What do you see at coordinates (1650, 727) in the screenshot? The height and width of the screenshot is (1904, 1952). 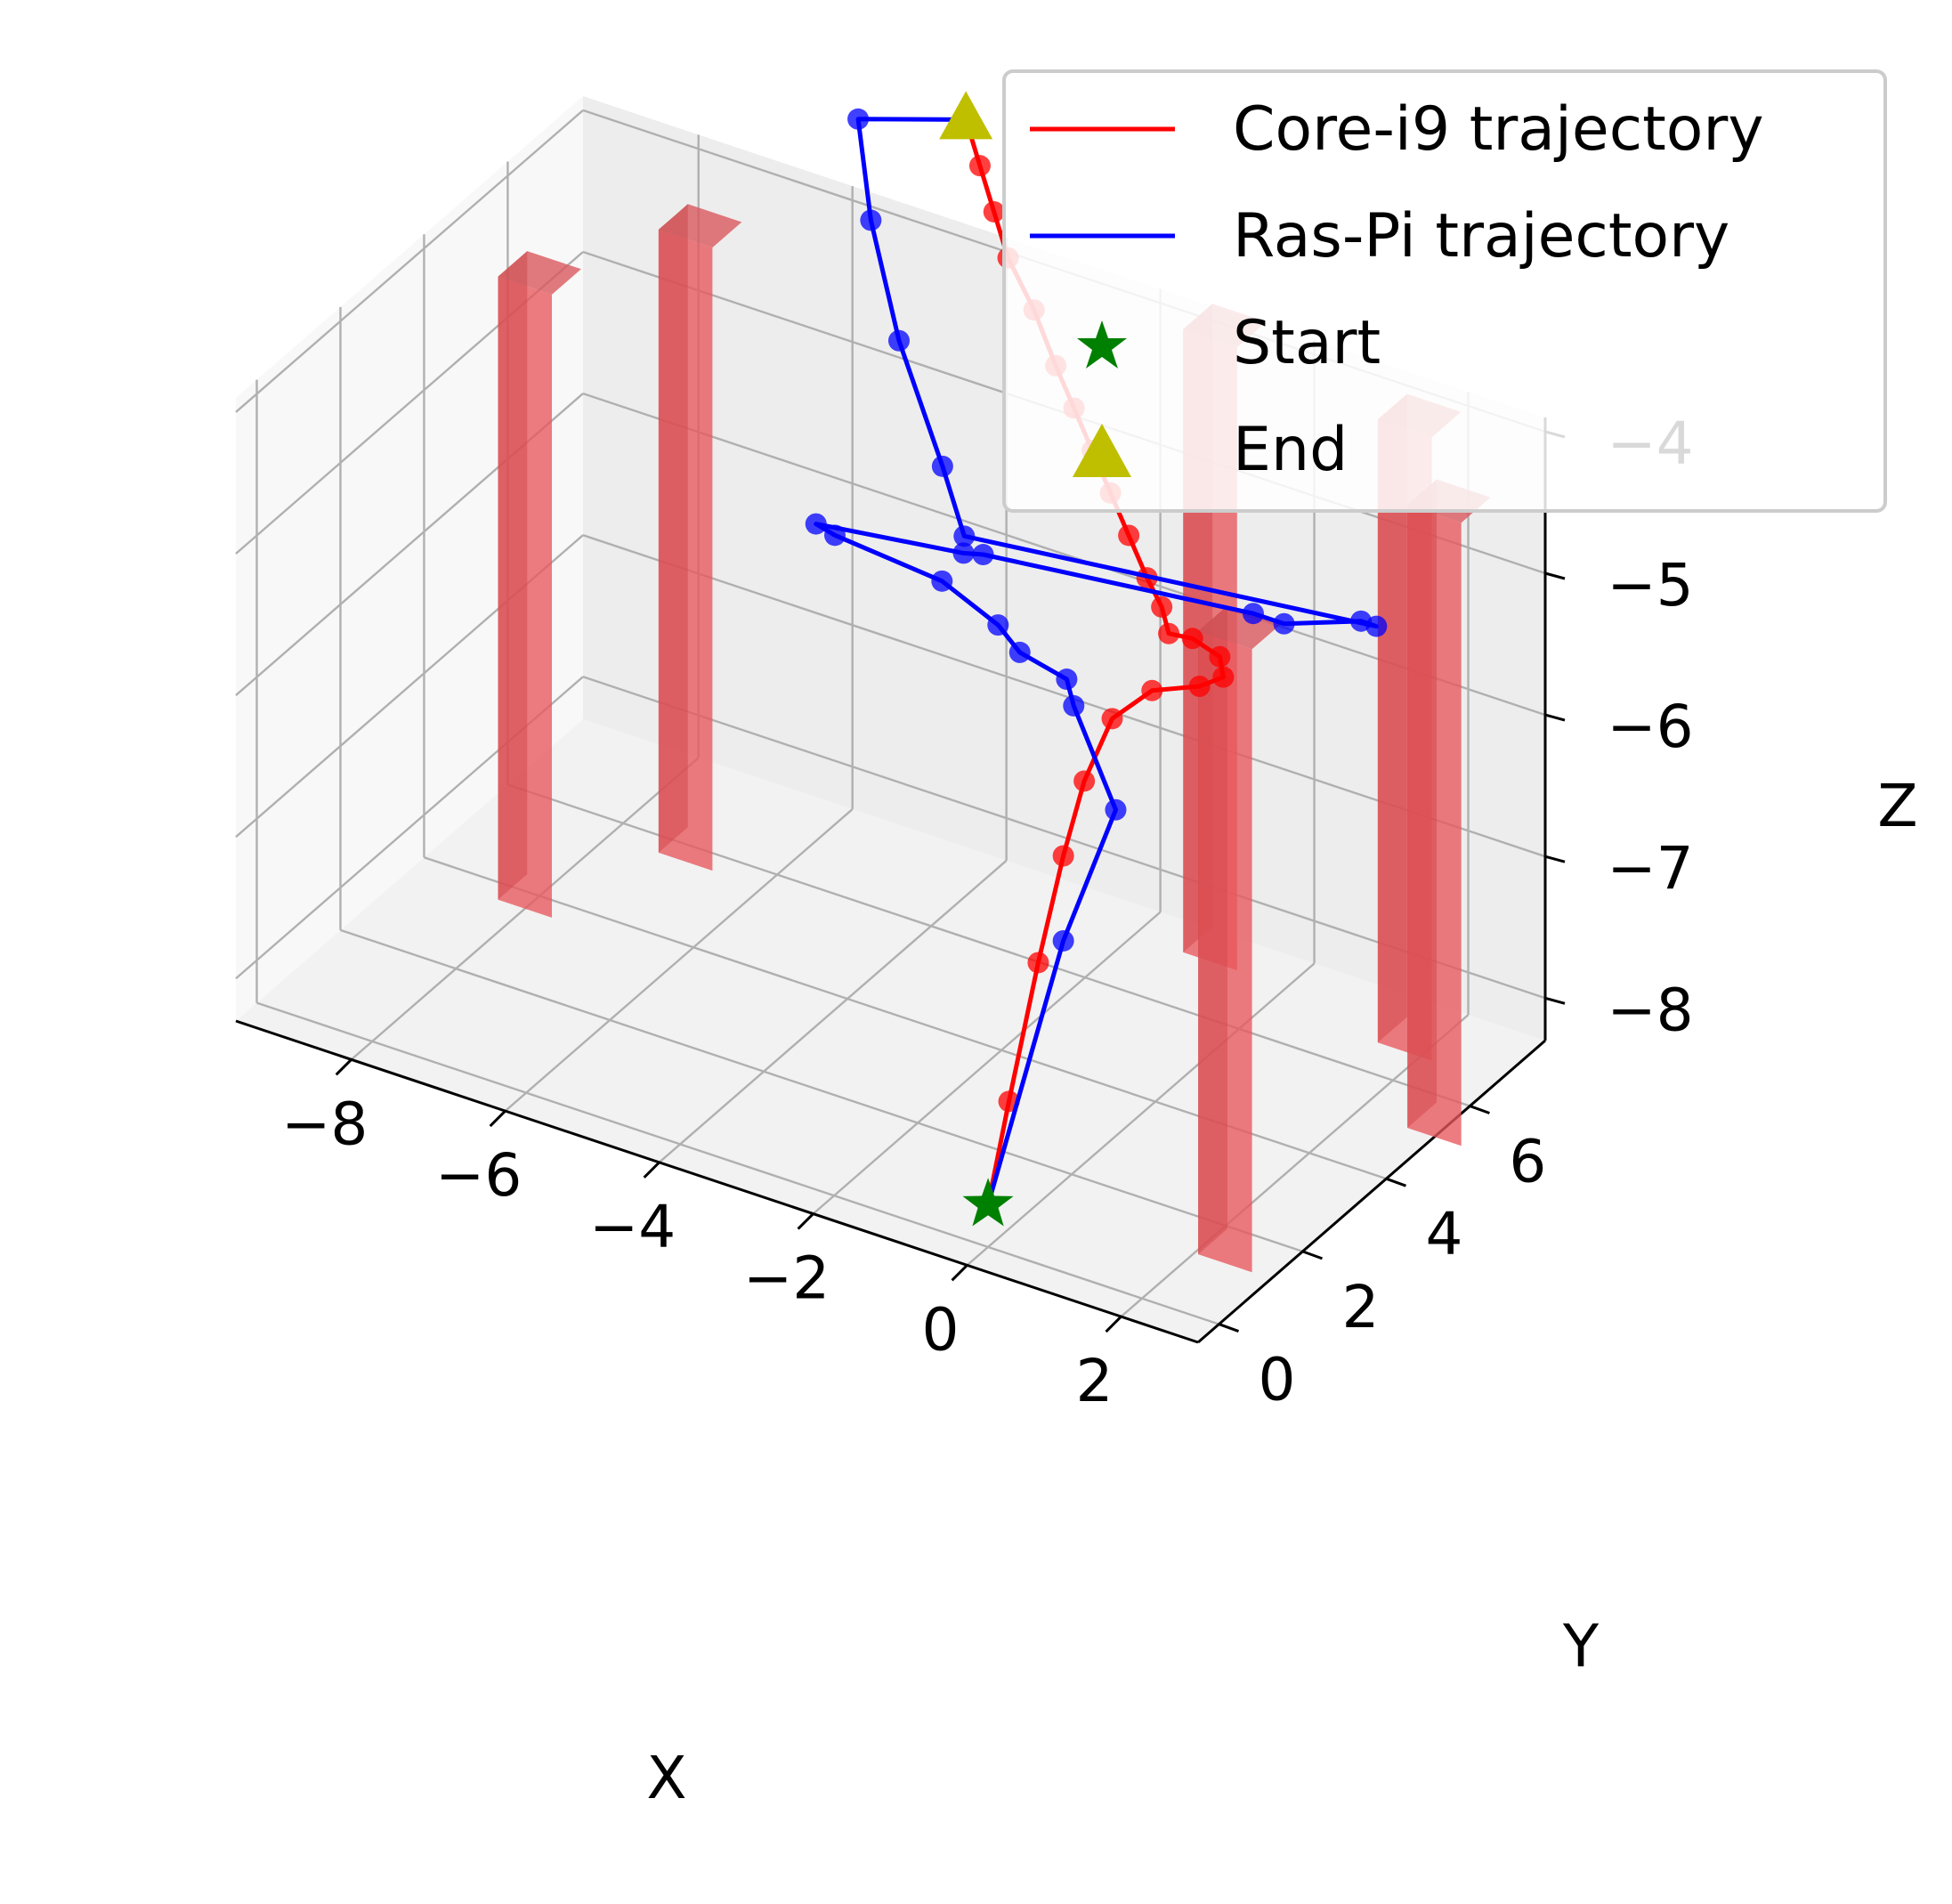 I see `z-tick-label: −6` at bounding box center [1650, 727].